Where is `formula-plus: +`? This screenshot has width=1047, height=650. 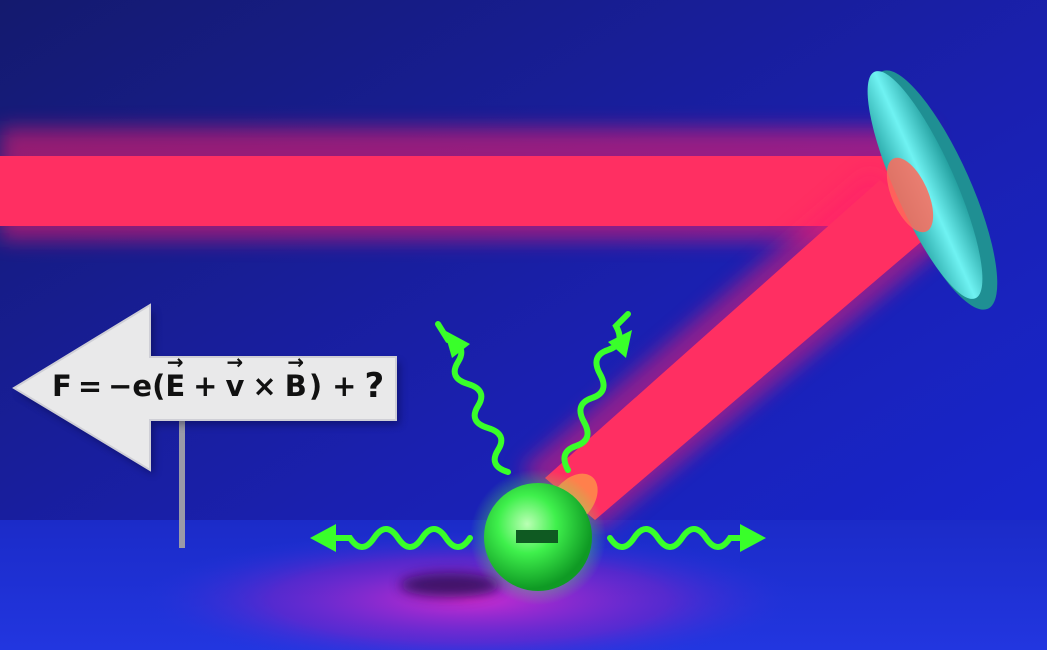 formula-plus: + is located at coordinates (205, 386).